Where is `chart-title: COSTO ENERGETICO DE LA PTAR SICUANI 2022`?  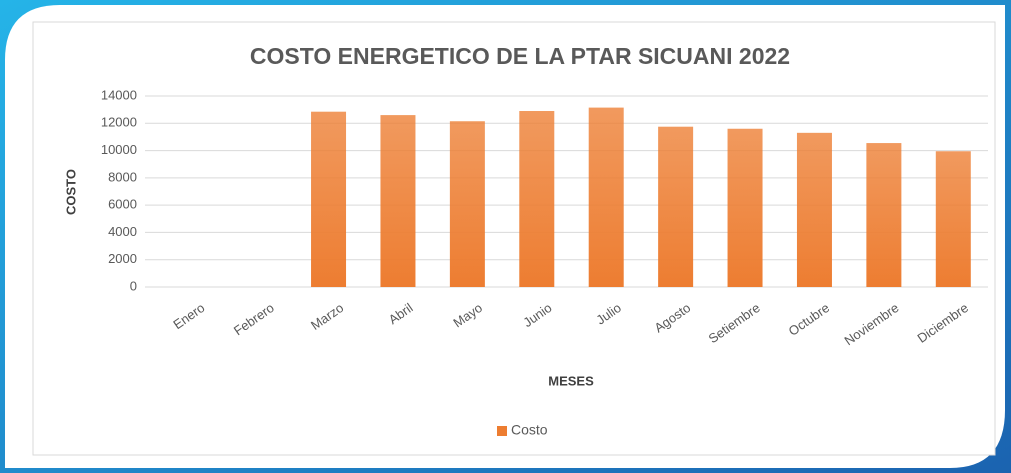 chart-title: COSTO ENERGETICO DE LA PTAR SICUANI 2022 is located at coordinates (520, 56).